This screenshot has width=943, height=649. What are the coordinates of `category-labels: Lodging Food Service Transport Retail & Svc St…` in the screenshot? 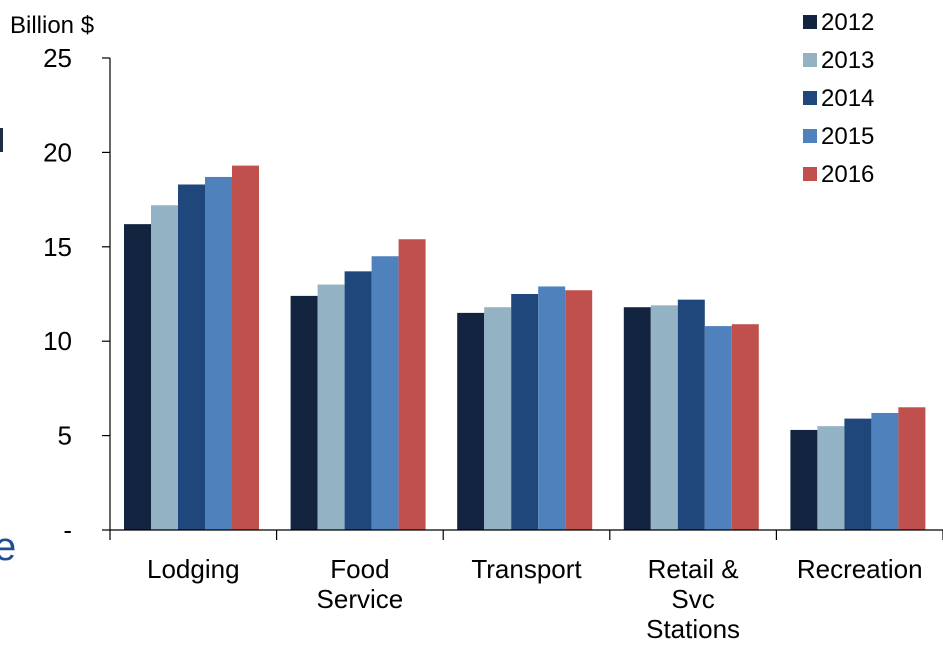 It's located at (535, 599).